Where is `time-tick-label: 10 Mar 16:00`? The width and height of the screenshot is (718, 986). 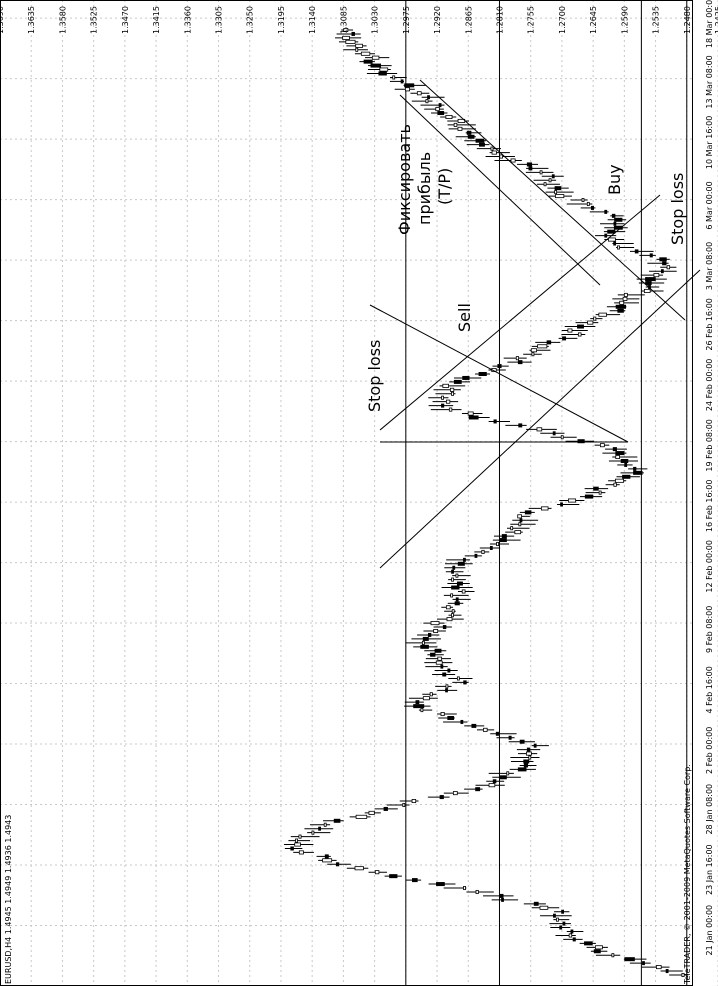 time-tick-label: 10 Mar 16:00 is located at coordinates (709, 142).